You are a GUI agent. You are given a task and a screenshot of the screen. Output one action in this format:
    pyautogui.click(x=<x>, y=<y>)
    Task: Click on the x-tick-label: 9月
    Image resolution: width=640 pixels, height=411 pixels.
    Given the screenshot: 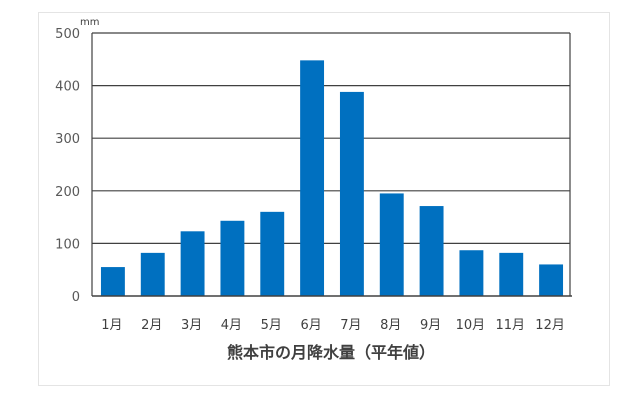 What is the action you would take?
    pyautogui.click(x=430, y=325)
    